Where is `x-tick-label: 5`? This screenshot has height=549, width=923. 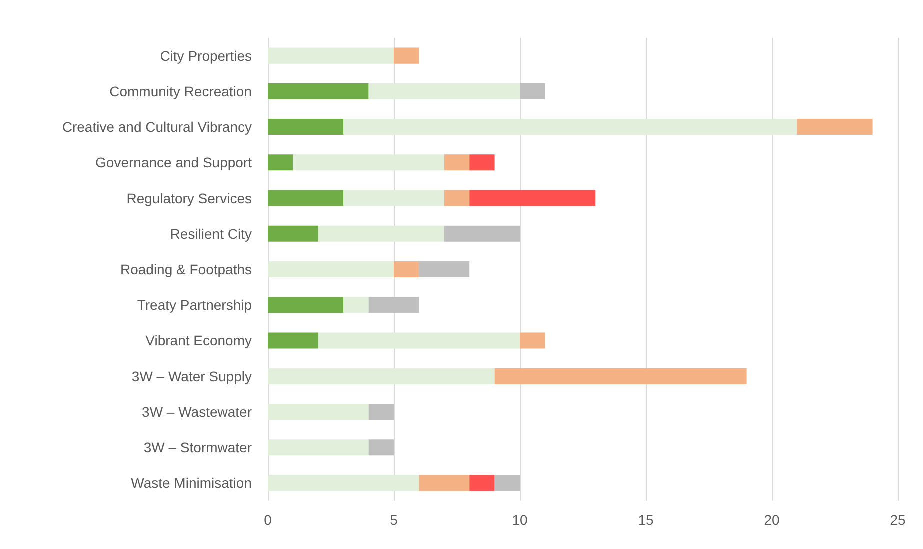 x-tick-label: 5 is located at coordinates (394, 520).